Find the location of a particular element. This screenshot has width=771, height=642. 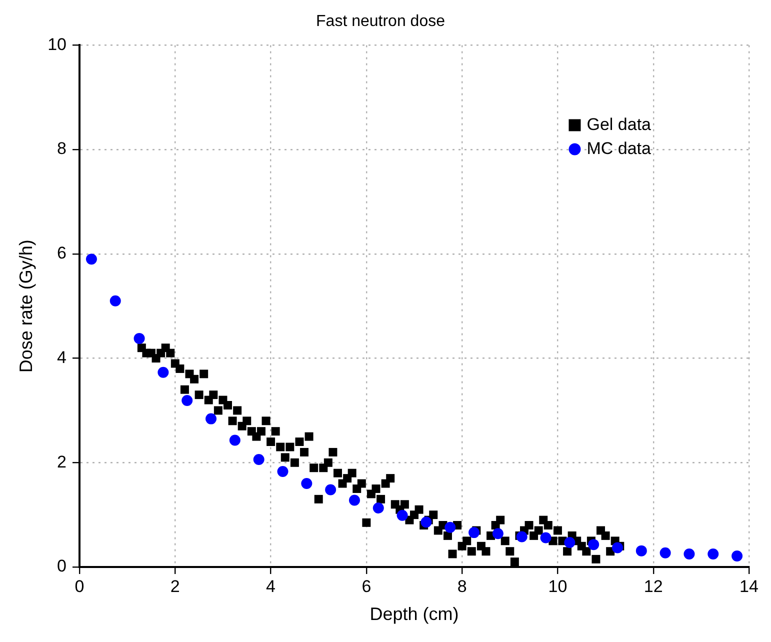

chart-title: Fast neutron dose is located at coordinates (381, 21).